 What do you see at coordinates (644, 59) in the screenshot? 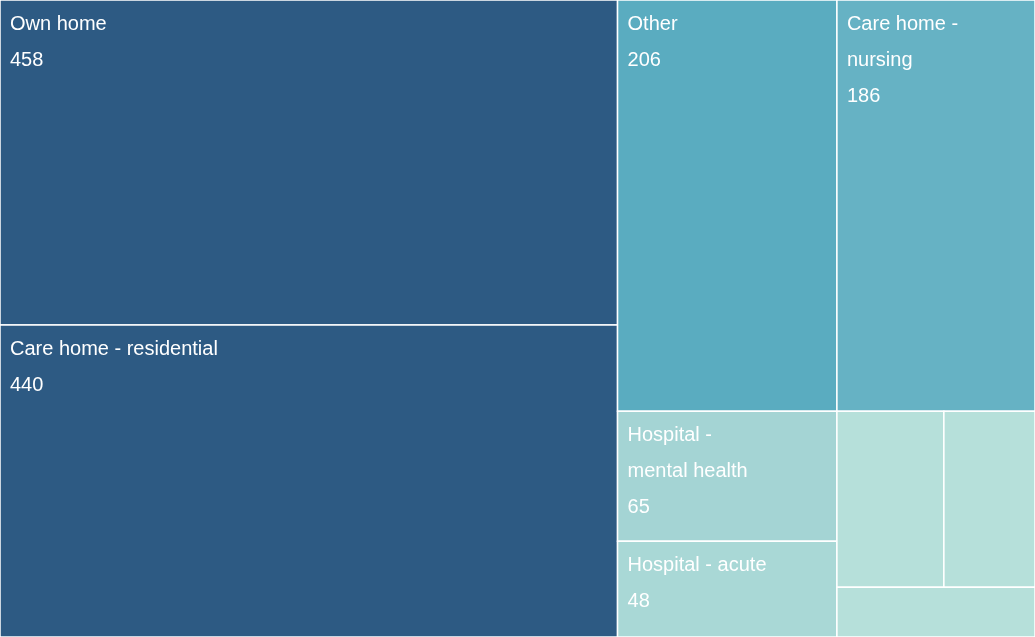
I see `data-label: 206` at bounding box center [644, 59].